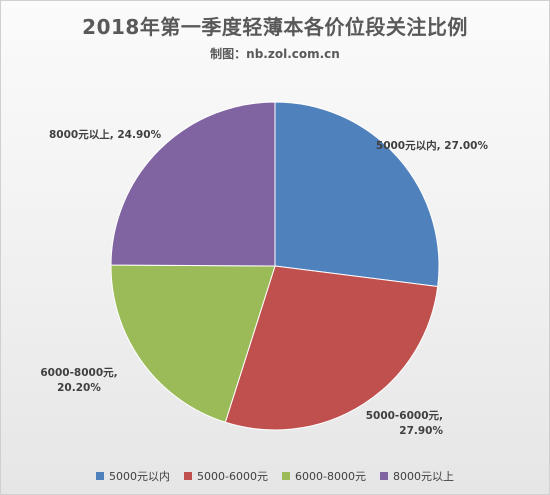 The width and height of the screenshot is (550, 495). I want to click on legend-item-4: 8000元以上, so click(416, 476).